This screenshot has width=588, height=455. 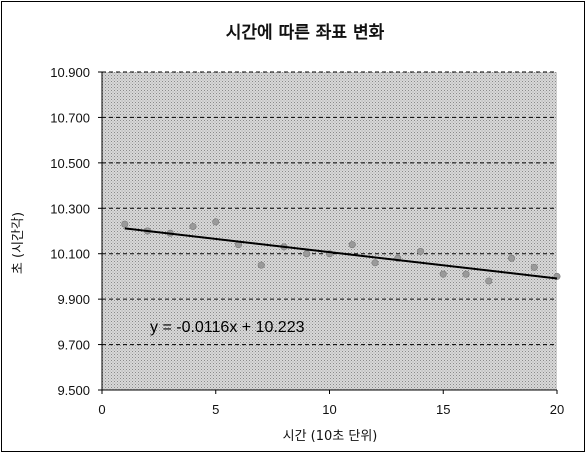 I want to click on x-tick-label: 15, so click(x=443, y=409).